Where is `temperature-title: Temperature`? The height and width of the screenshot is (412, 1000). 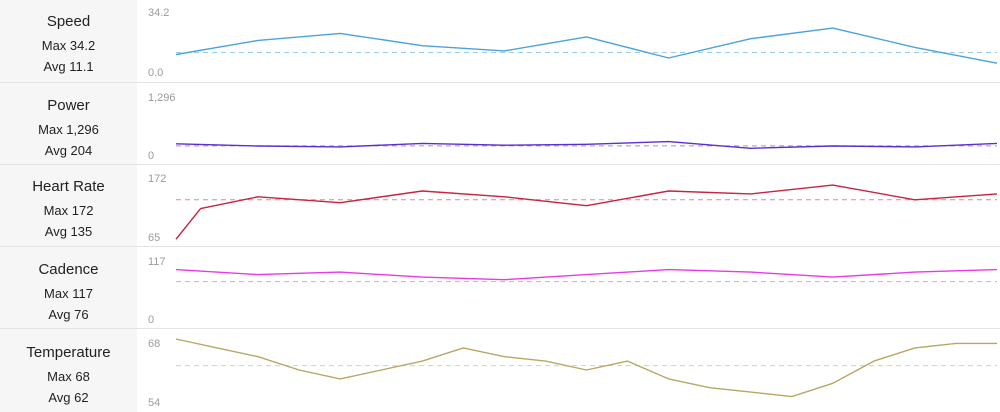
temperature-title: Temperature is located at coordinates (68, 352).